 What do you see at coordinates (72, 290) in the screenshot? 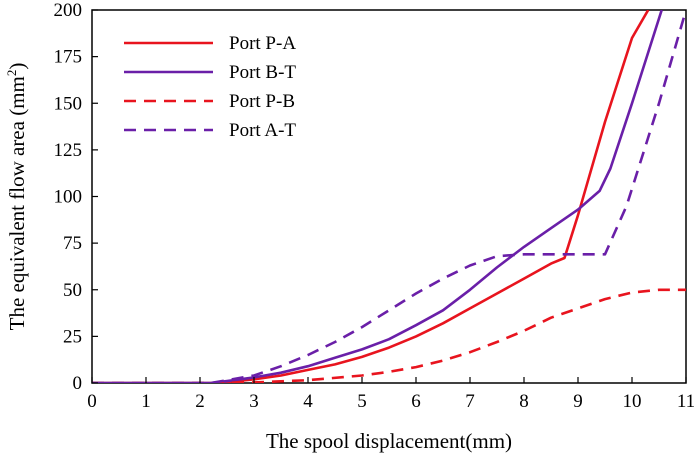
I see `y-tick-label: 50` at bounding box center [72, 290].